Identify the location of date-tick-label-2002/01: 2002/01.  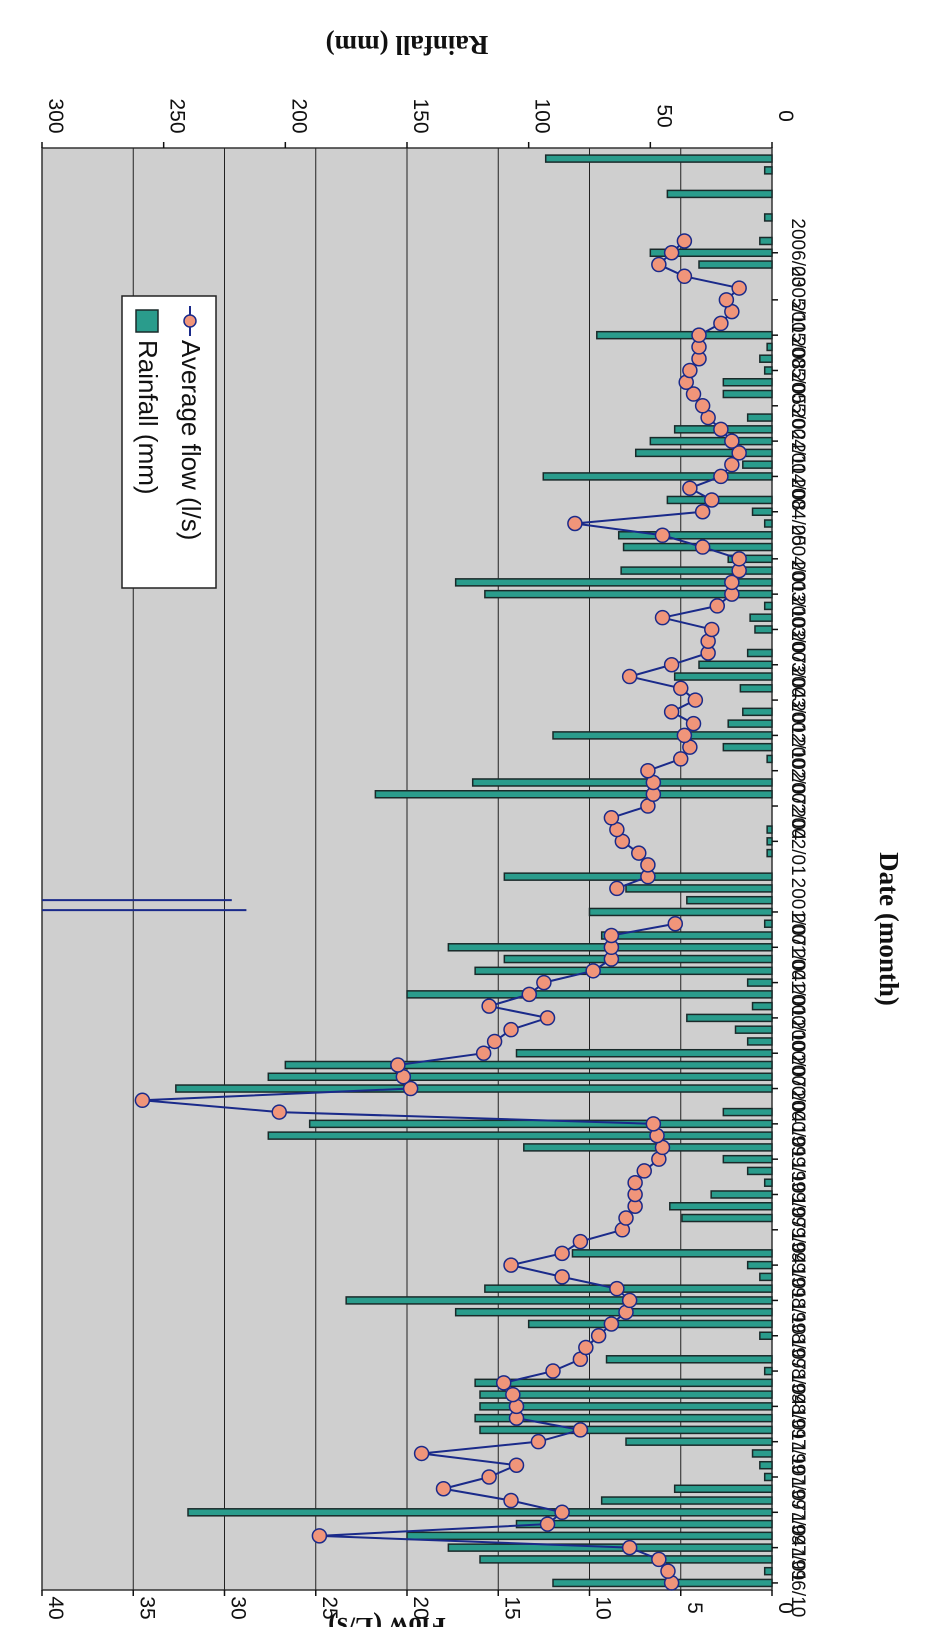
(797, 841).